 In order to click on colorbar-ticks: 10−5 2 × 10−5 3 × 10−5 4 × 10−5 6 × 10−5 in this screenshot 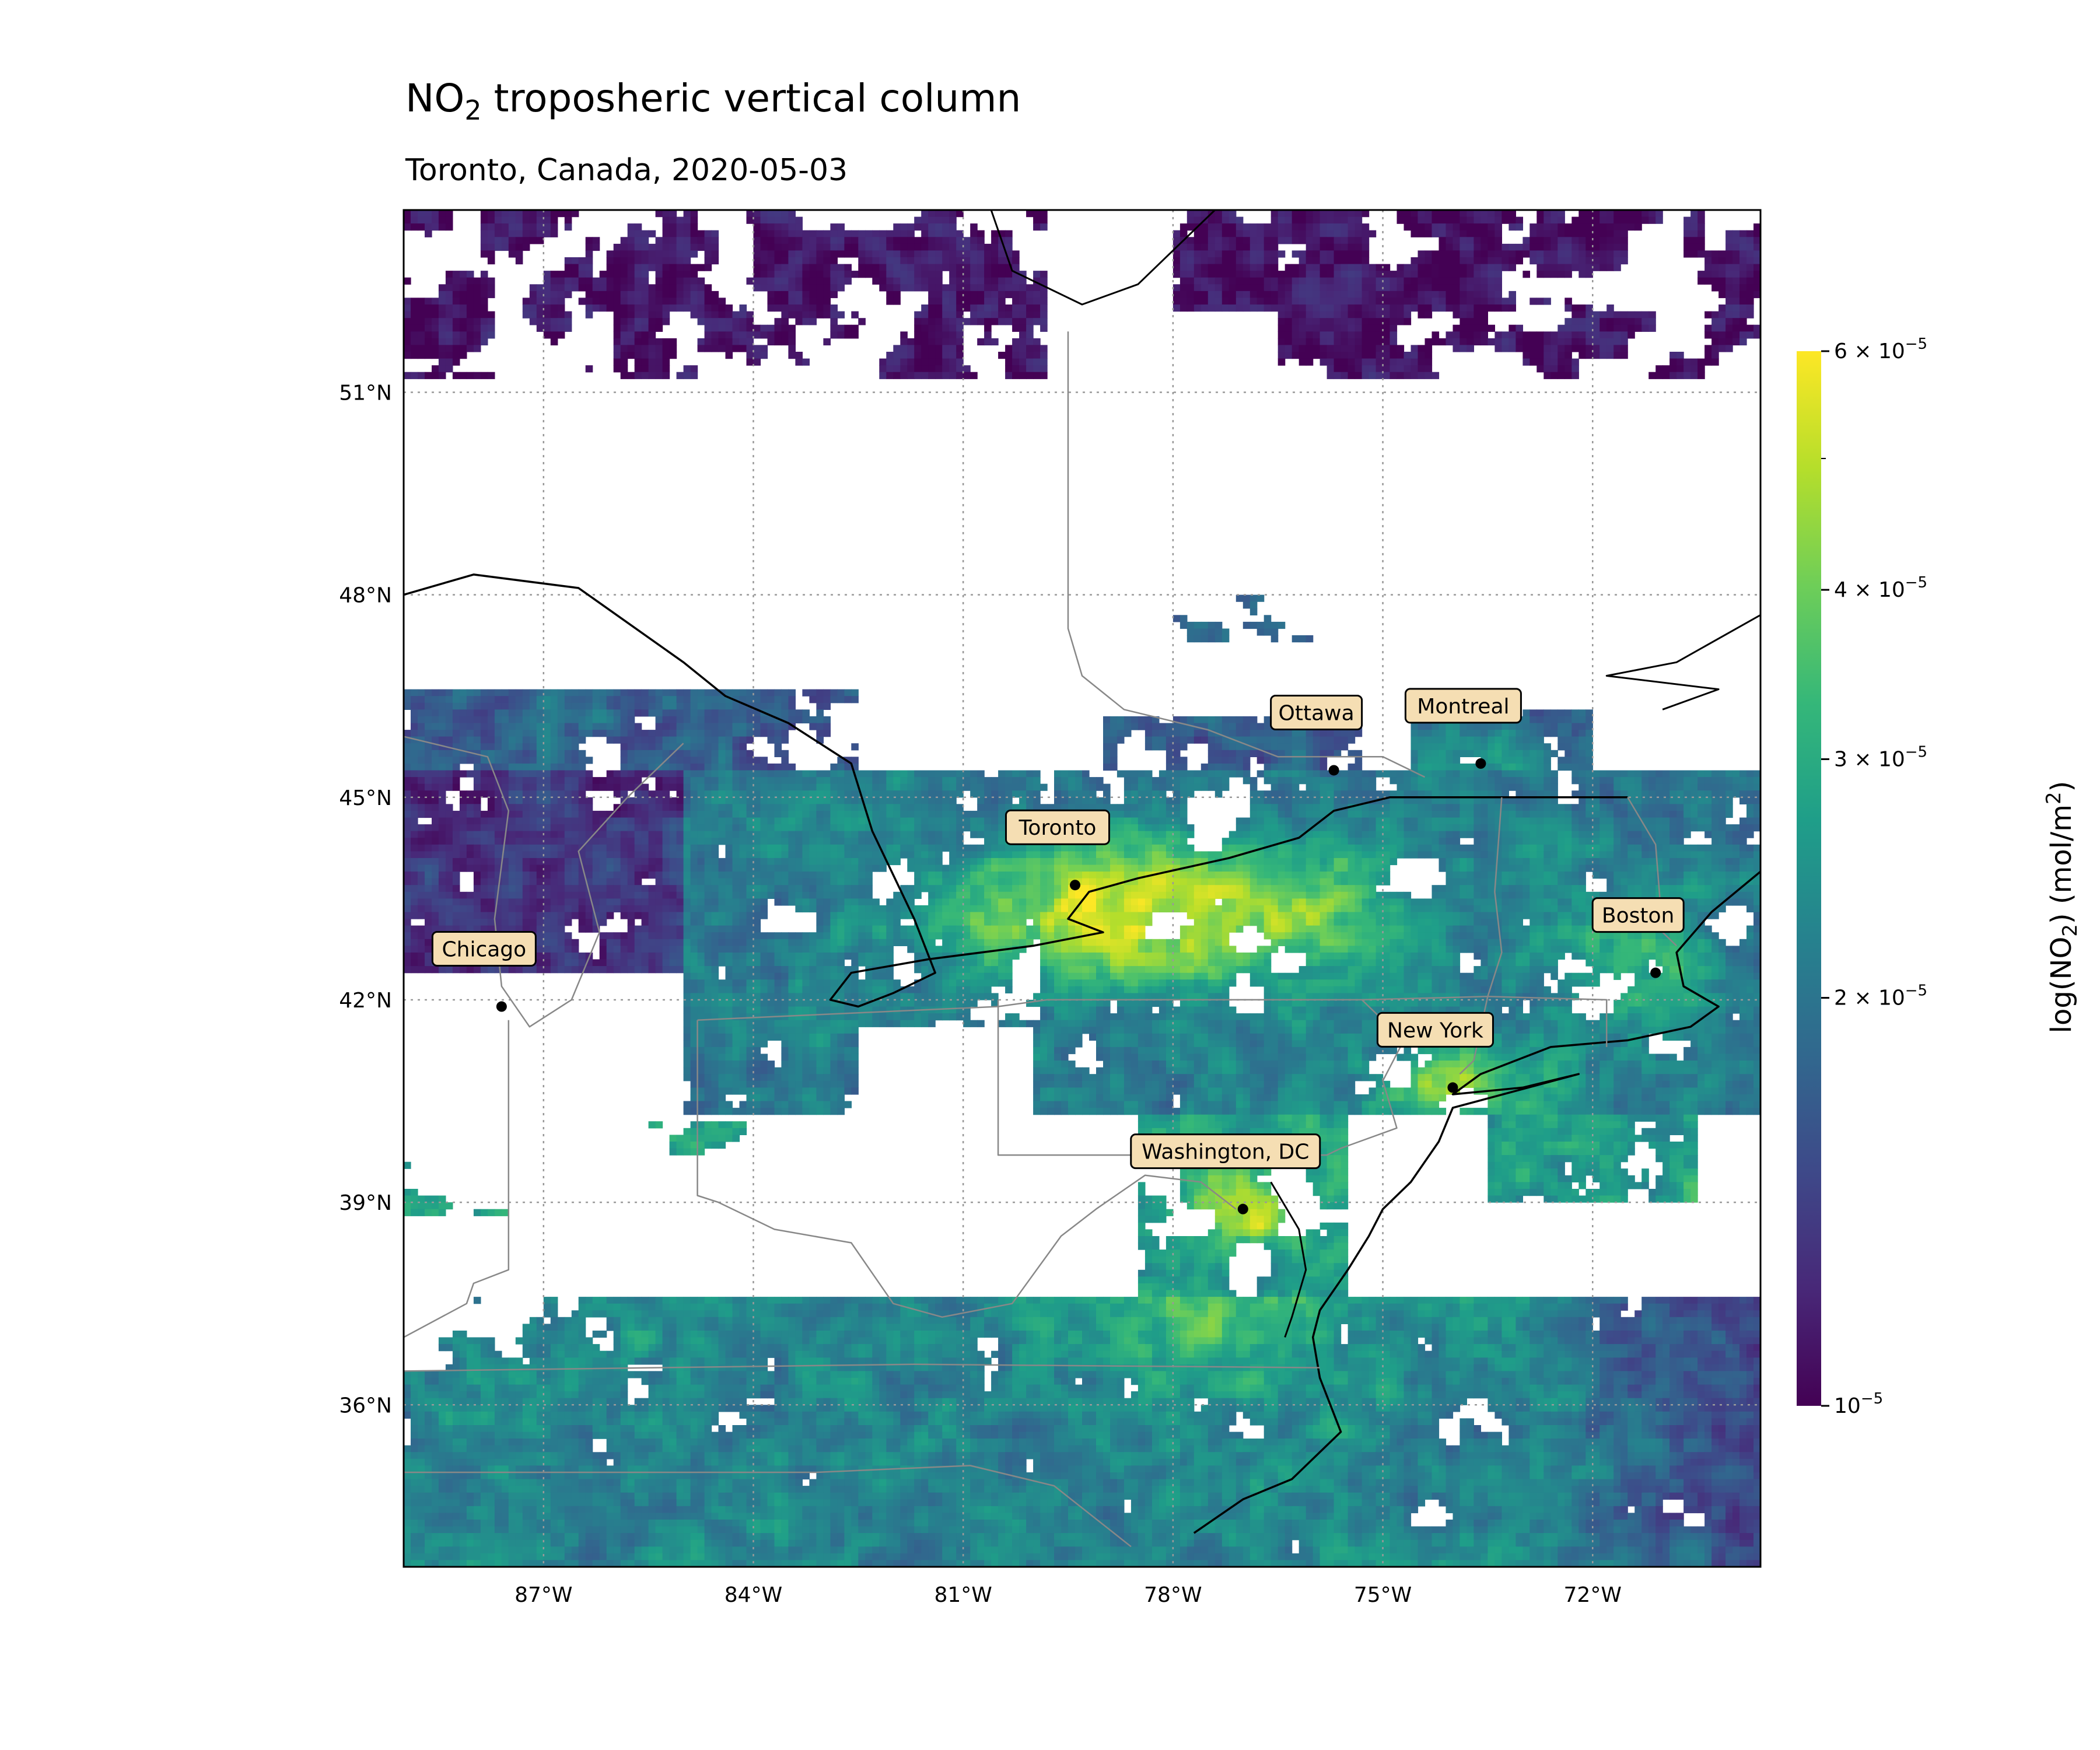, I will do `click(1874, 876)`.